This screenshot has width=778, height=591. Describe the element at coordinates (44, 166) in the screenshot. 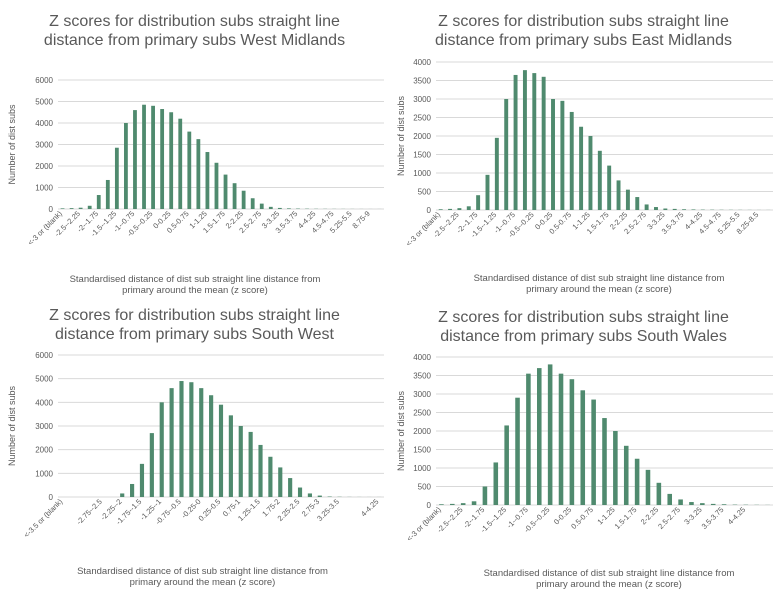

I see `y-tick-label: 2000` at that location.